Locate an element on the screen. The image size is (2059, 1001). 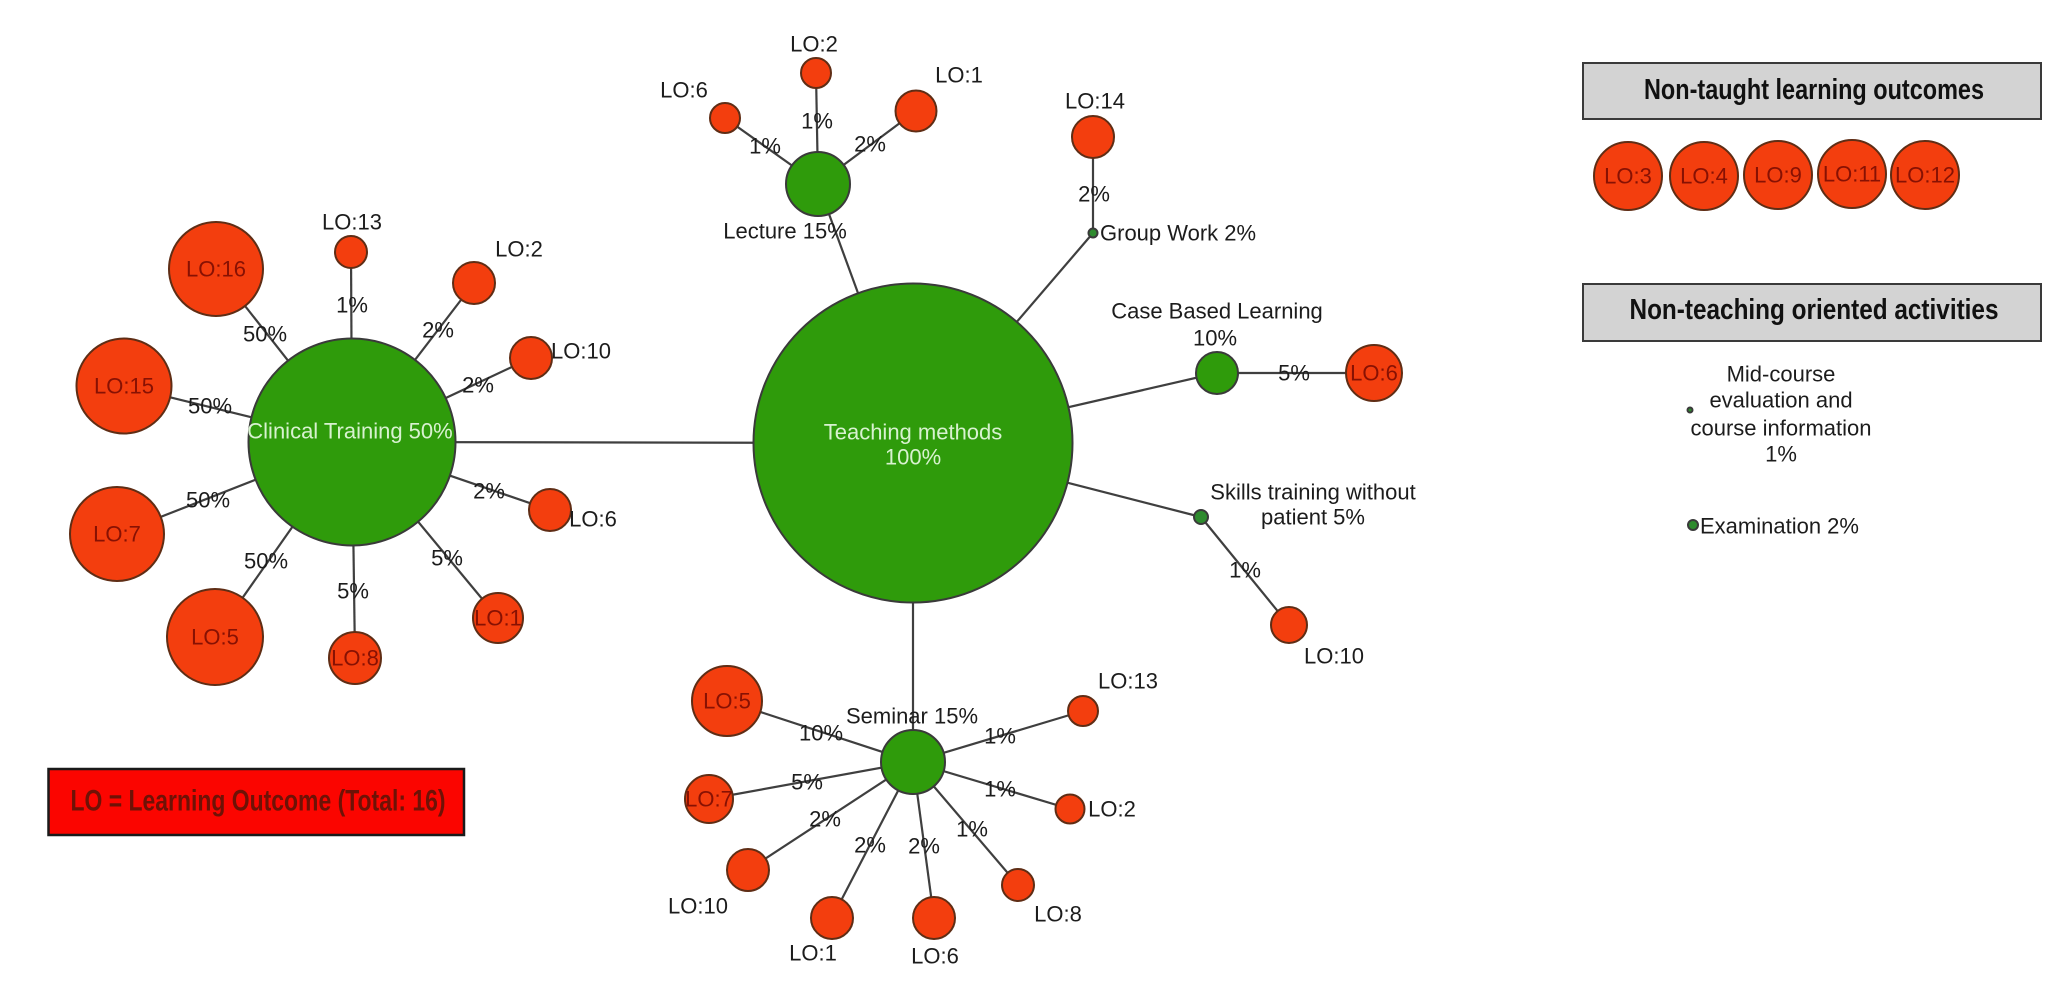
svg-text: Examination 2% is located at coordinates (1779, 526).